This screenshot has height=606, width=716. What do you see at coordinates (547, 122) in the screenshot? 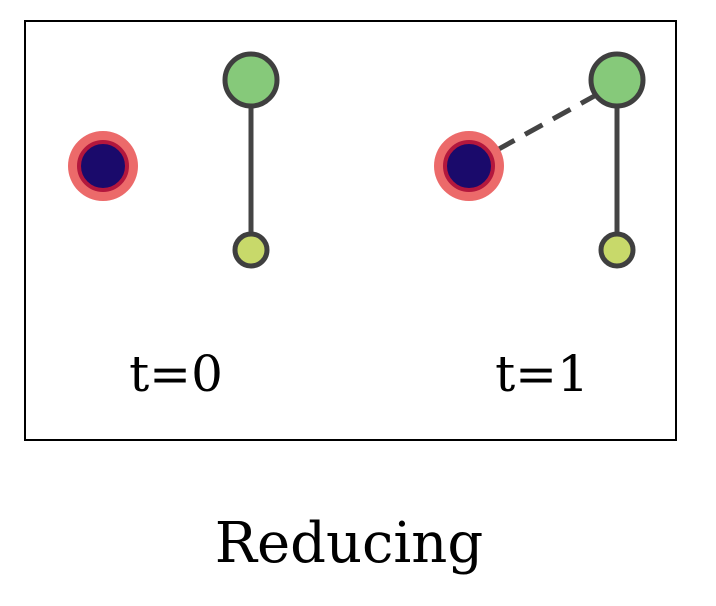
I see `dashed-edge` at bounding box center [547, 122].